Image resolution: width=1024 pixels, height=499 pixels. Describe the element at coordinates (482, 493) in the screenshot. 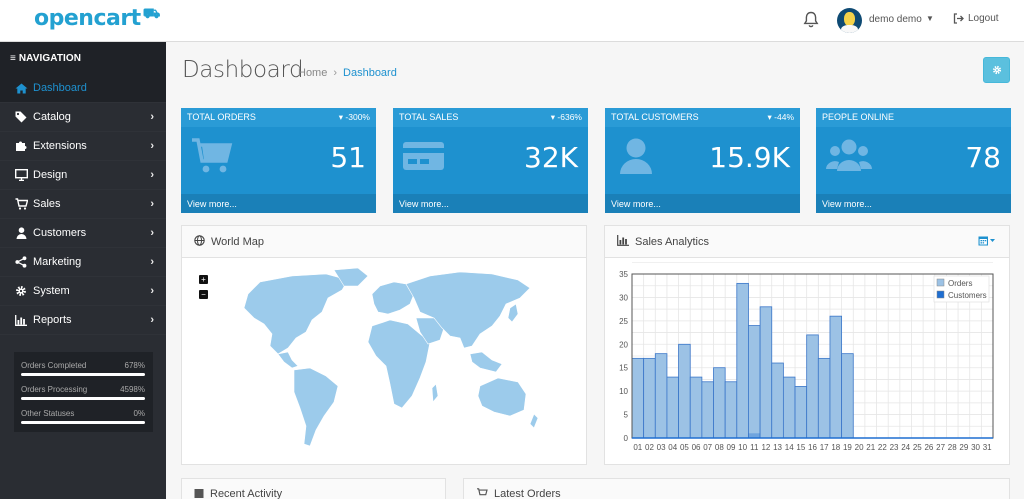

I see `cart-icon` at that location.